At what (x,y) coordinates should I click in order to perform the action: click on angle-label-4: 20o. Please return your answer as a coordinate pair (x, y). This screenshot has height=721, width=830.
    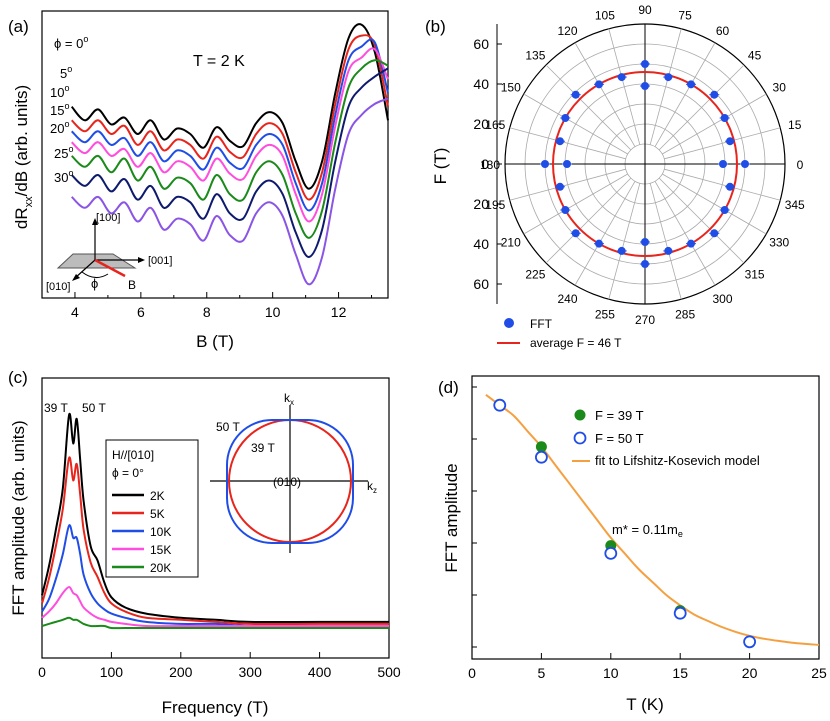
    Looking at the image, I should click on (59, 127).